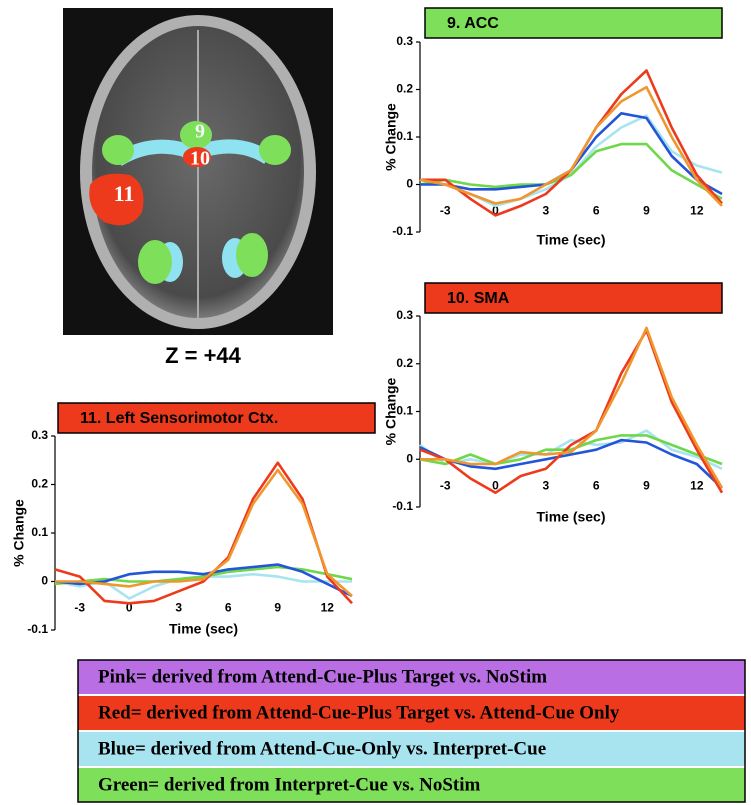 The image size is (751, 805). Describe the element at coordinates (473, 23) in the screenshot. I see `chart-title: 9. ACC` at that location.